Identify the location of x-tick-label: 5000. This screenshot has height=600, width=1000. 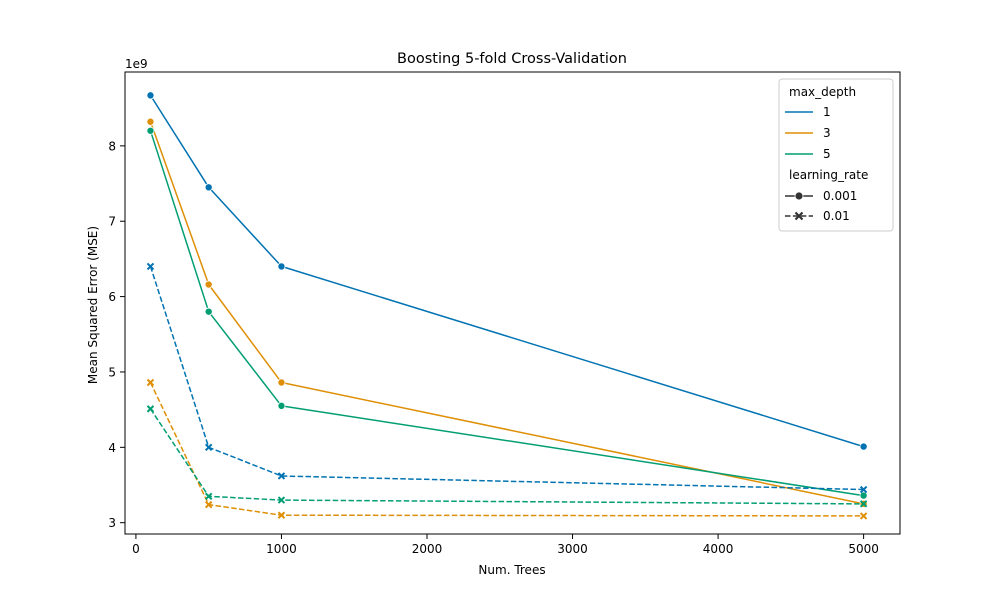
(863, 549).